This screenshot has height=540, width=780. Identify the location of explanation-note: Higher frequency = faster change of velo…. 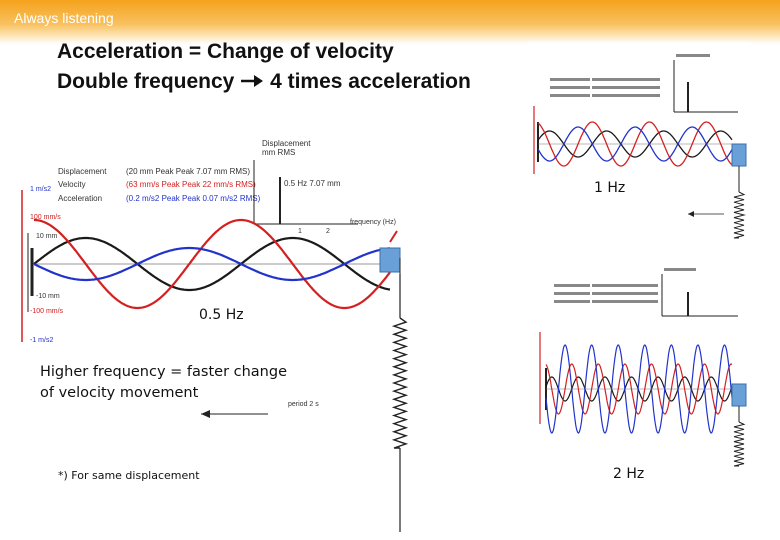
(170, 383).